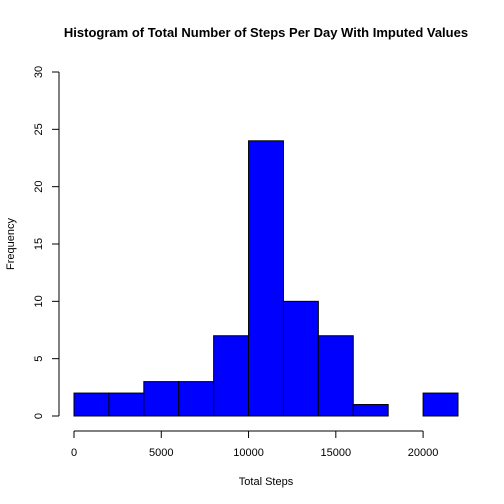  Describe the element at coordinates (39, 129) in the screenshot. I see `y-tick-label: 25` at that location.